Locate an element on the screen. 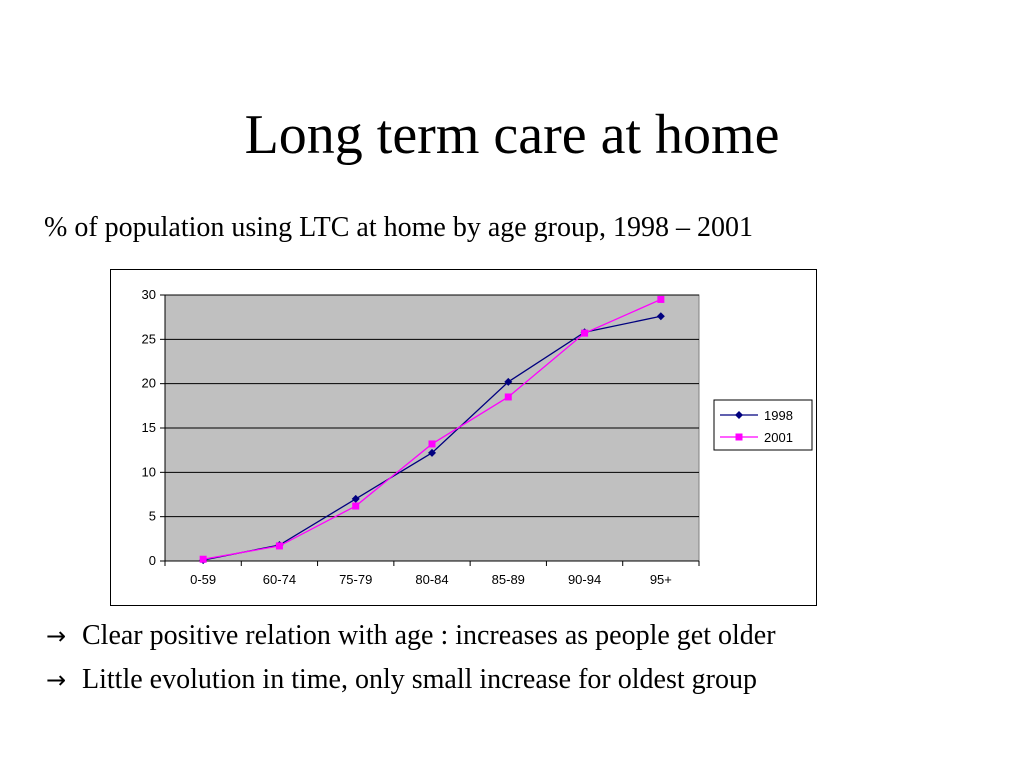 This screenshot has width=1024, height=768. legend-marker-1998 is located at coordinates (739, 415).